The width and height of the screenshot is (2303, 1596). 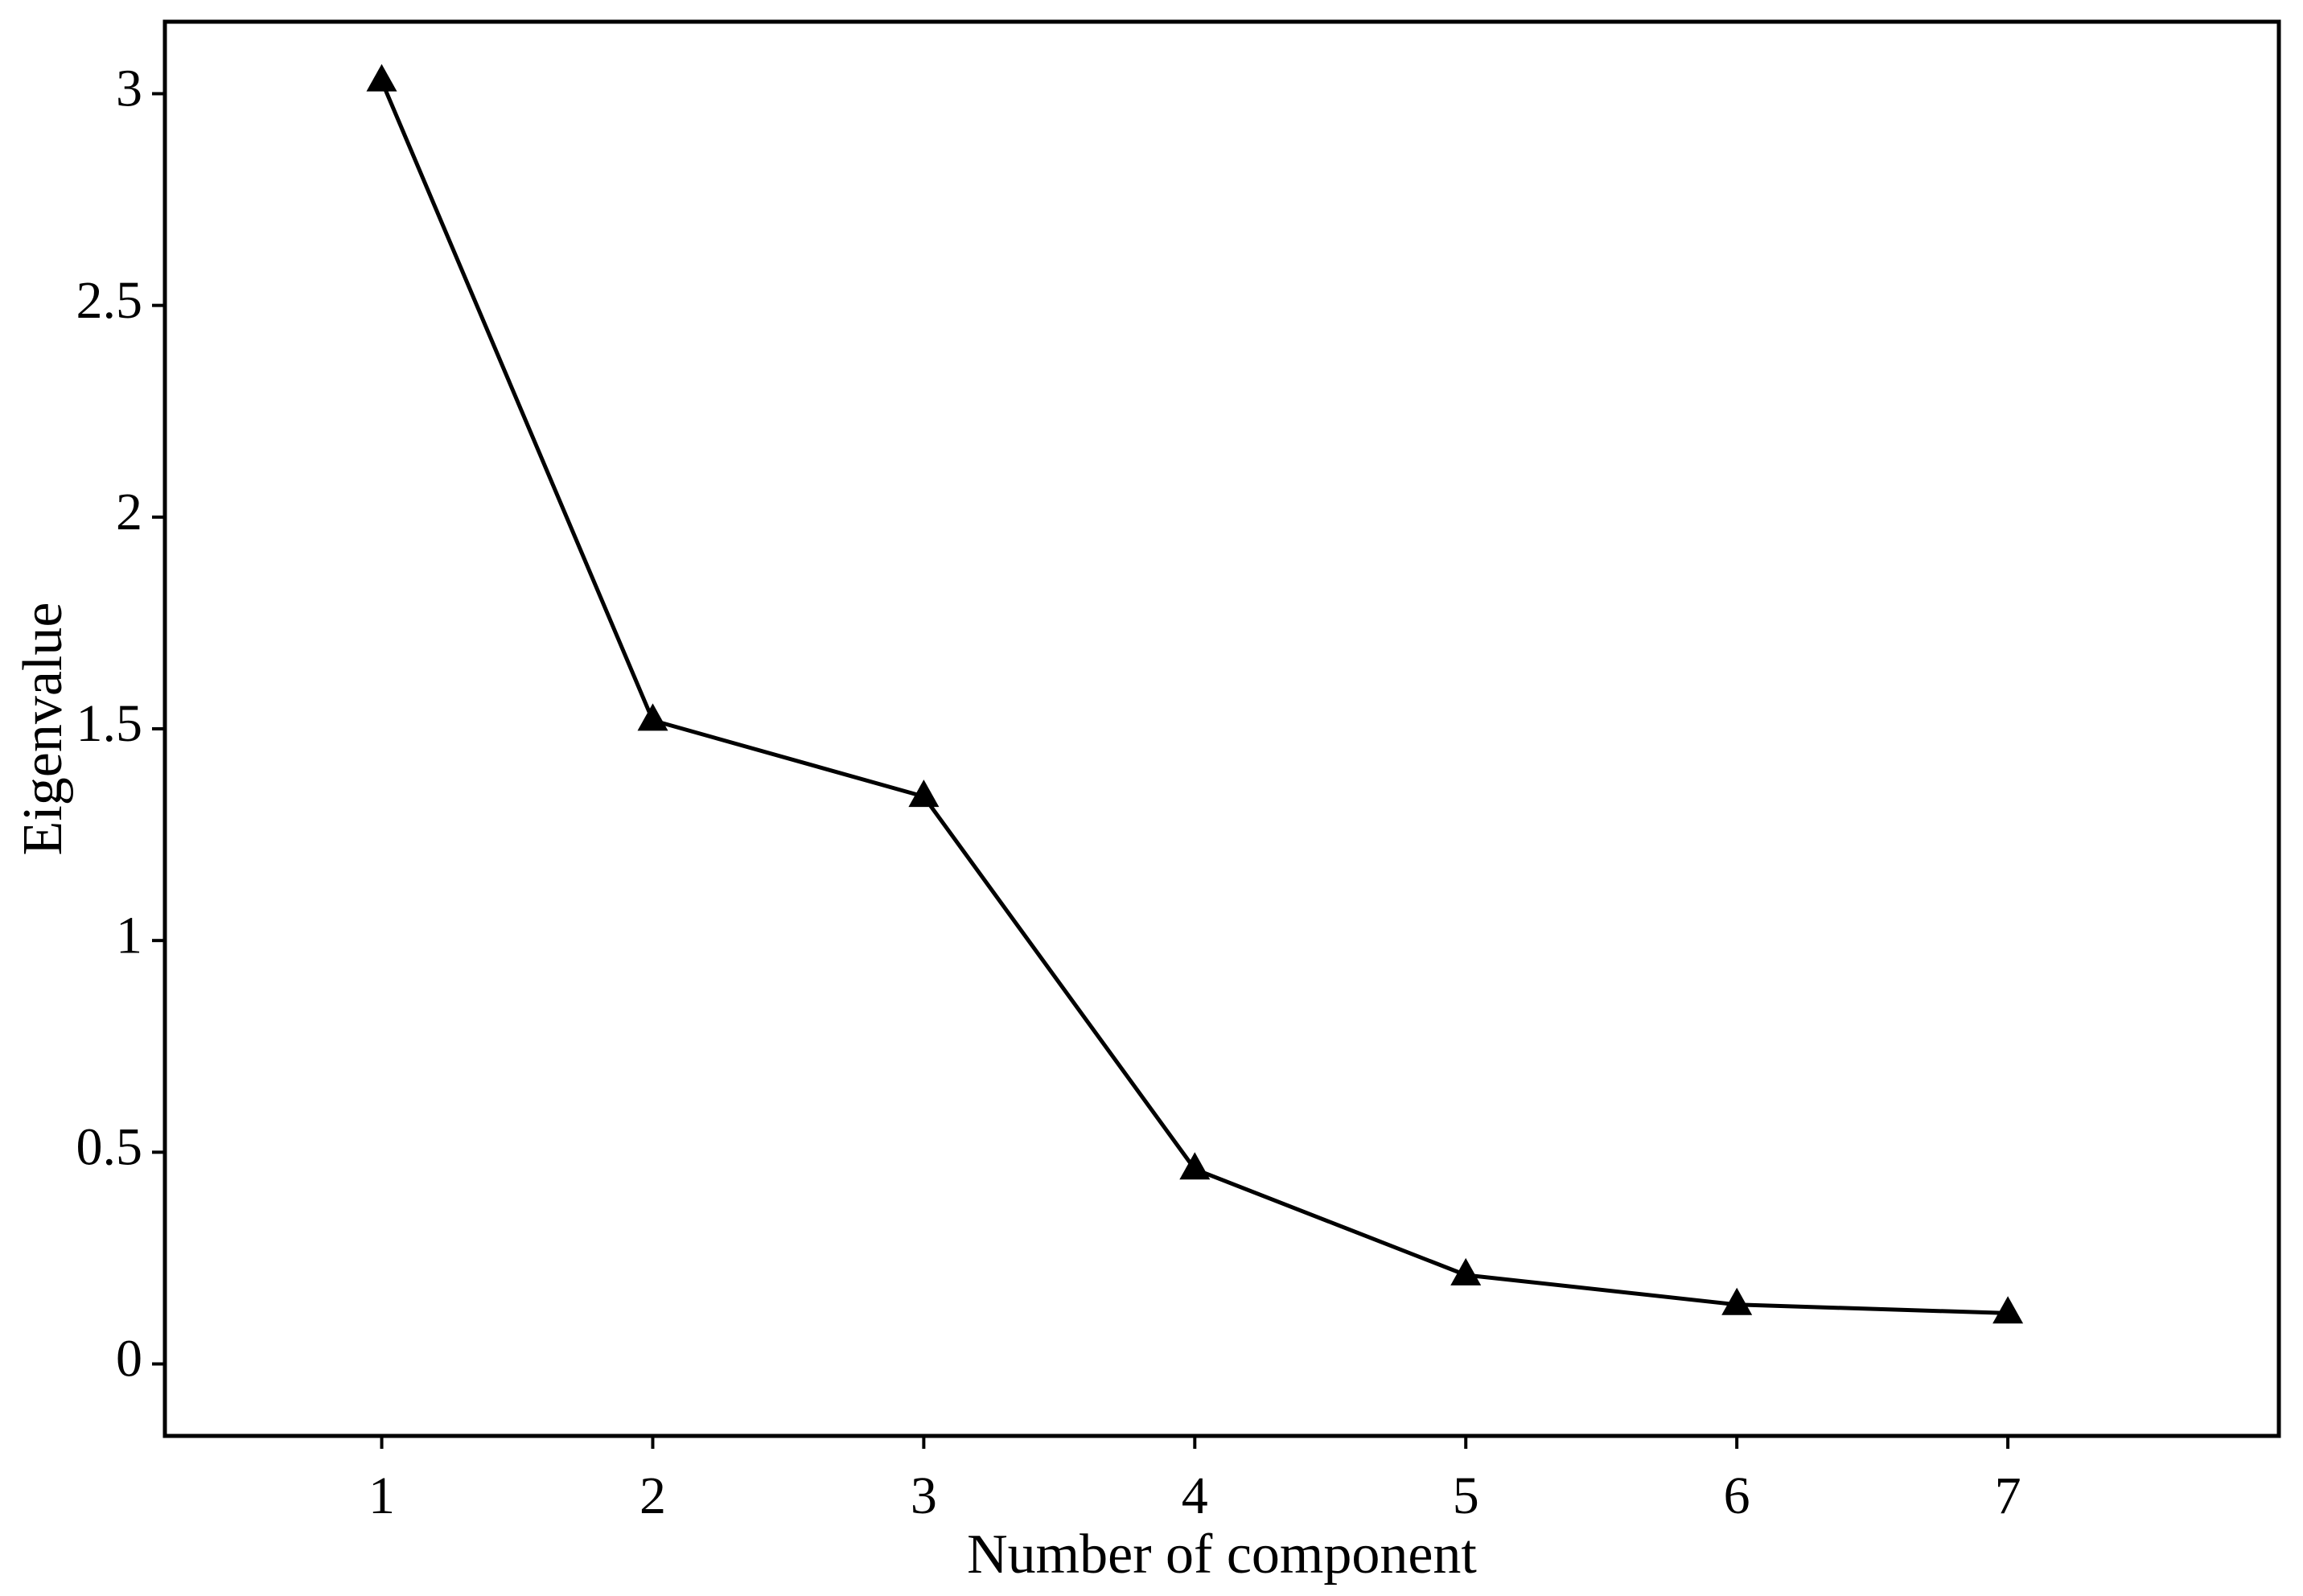 What do you see at coordinates (129, 512) in the screenshot?
I see `y-tick-label: 2` at bounding box center [129, 512].